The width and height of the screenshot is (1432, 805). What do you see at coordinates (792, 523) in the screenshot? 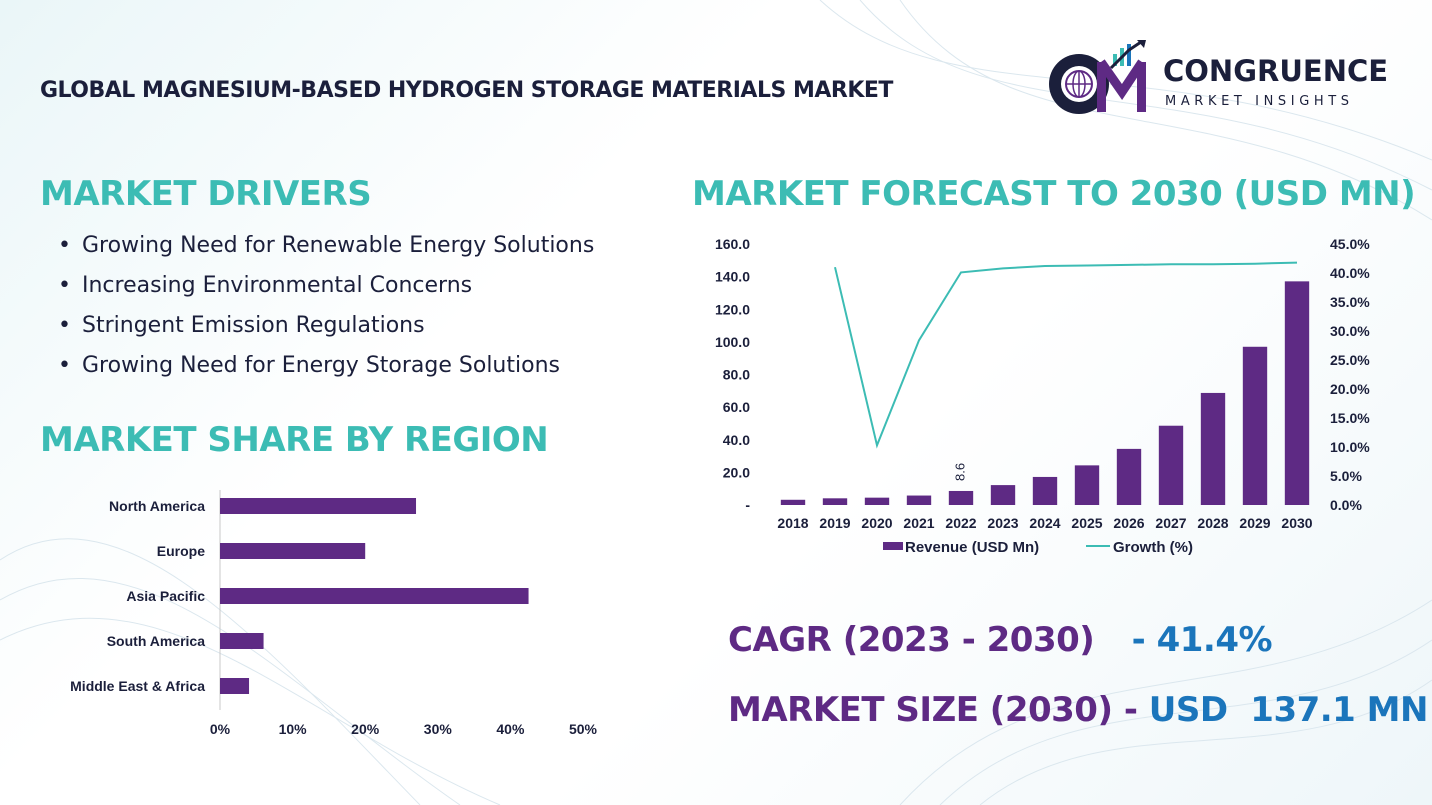
I see `x-tick-label: 2018` at bounding box center [792, 523].